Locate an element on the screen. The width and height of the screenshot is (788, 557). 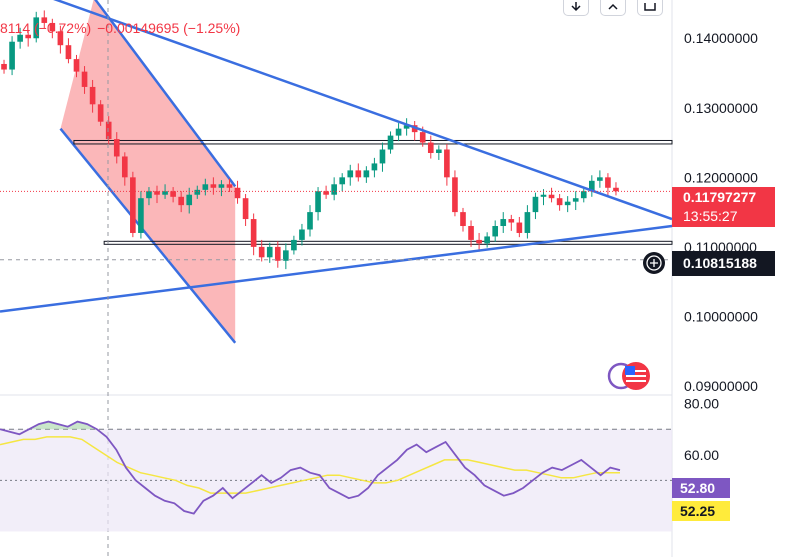
rsi-value-badge: 52.80 is located at coordinates (701, 488).